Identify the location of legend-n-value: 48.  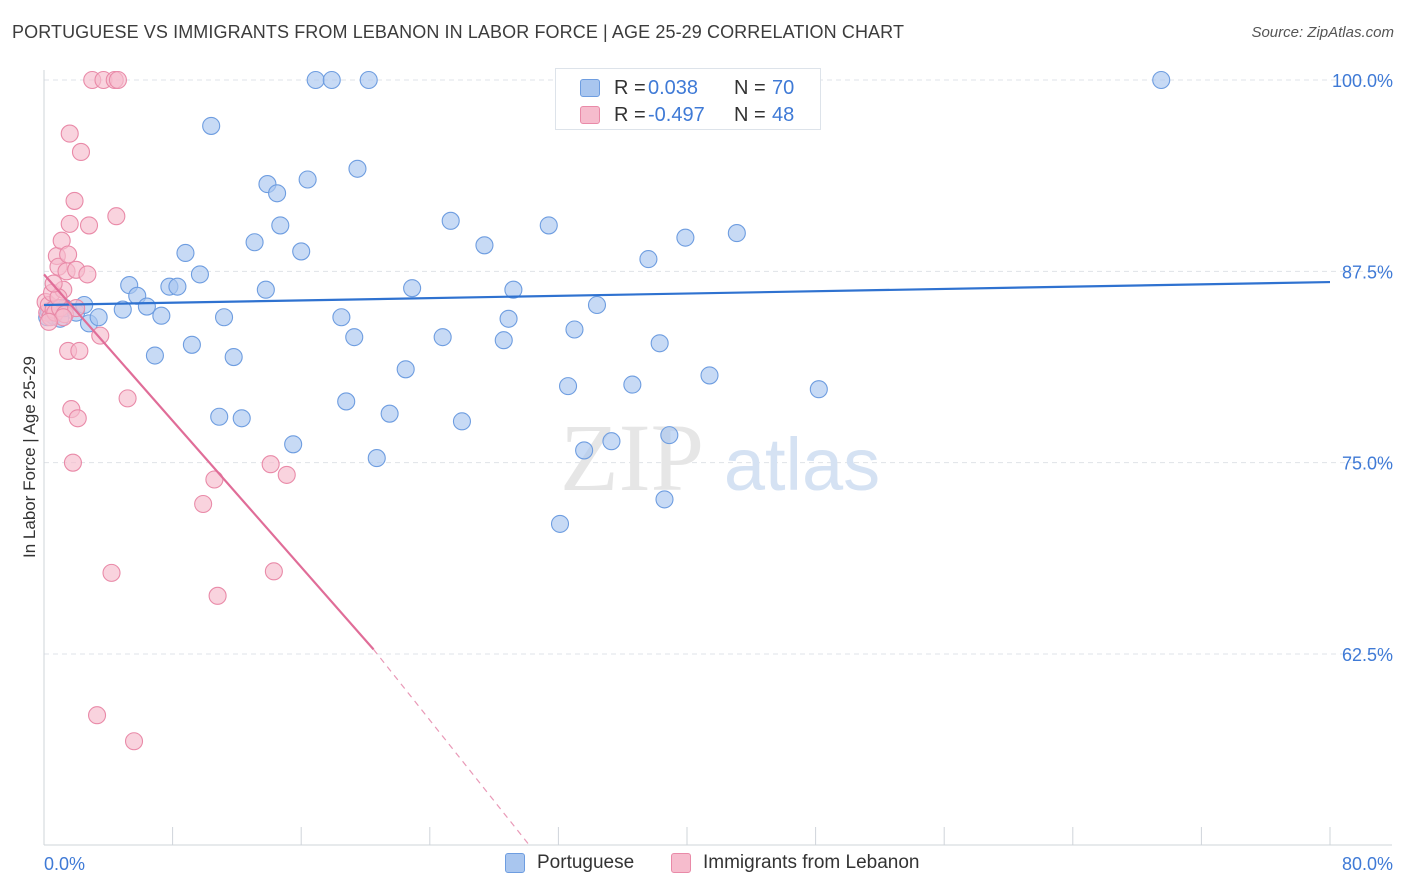
(783, 115).